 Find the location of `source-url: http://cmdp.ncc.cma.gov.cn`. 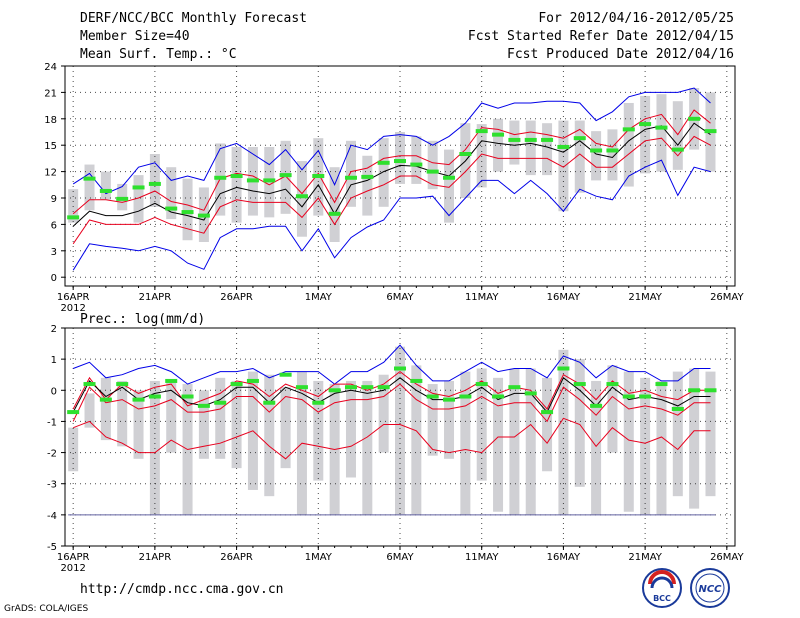

source-url: http://cmdp.ncc.cma.gov.cn is located at coordinates (182, 589).